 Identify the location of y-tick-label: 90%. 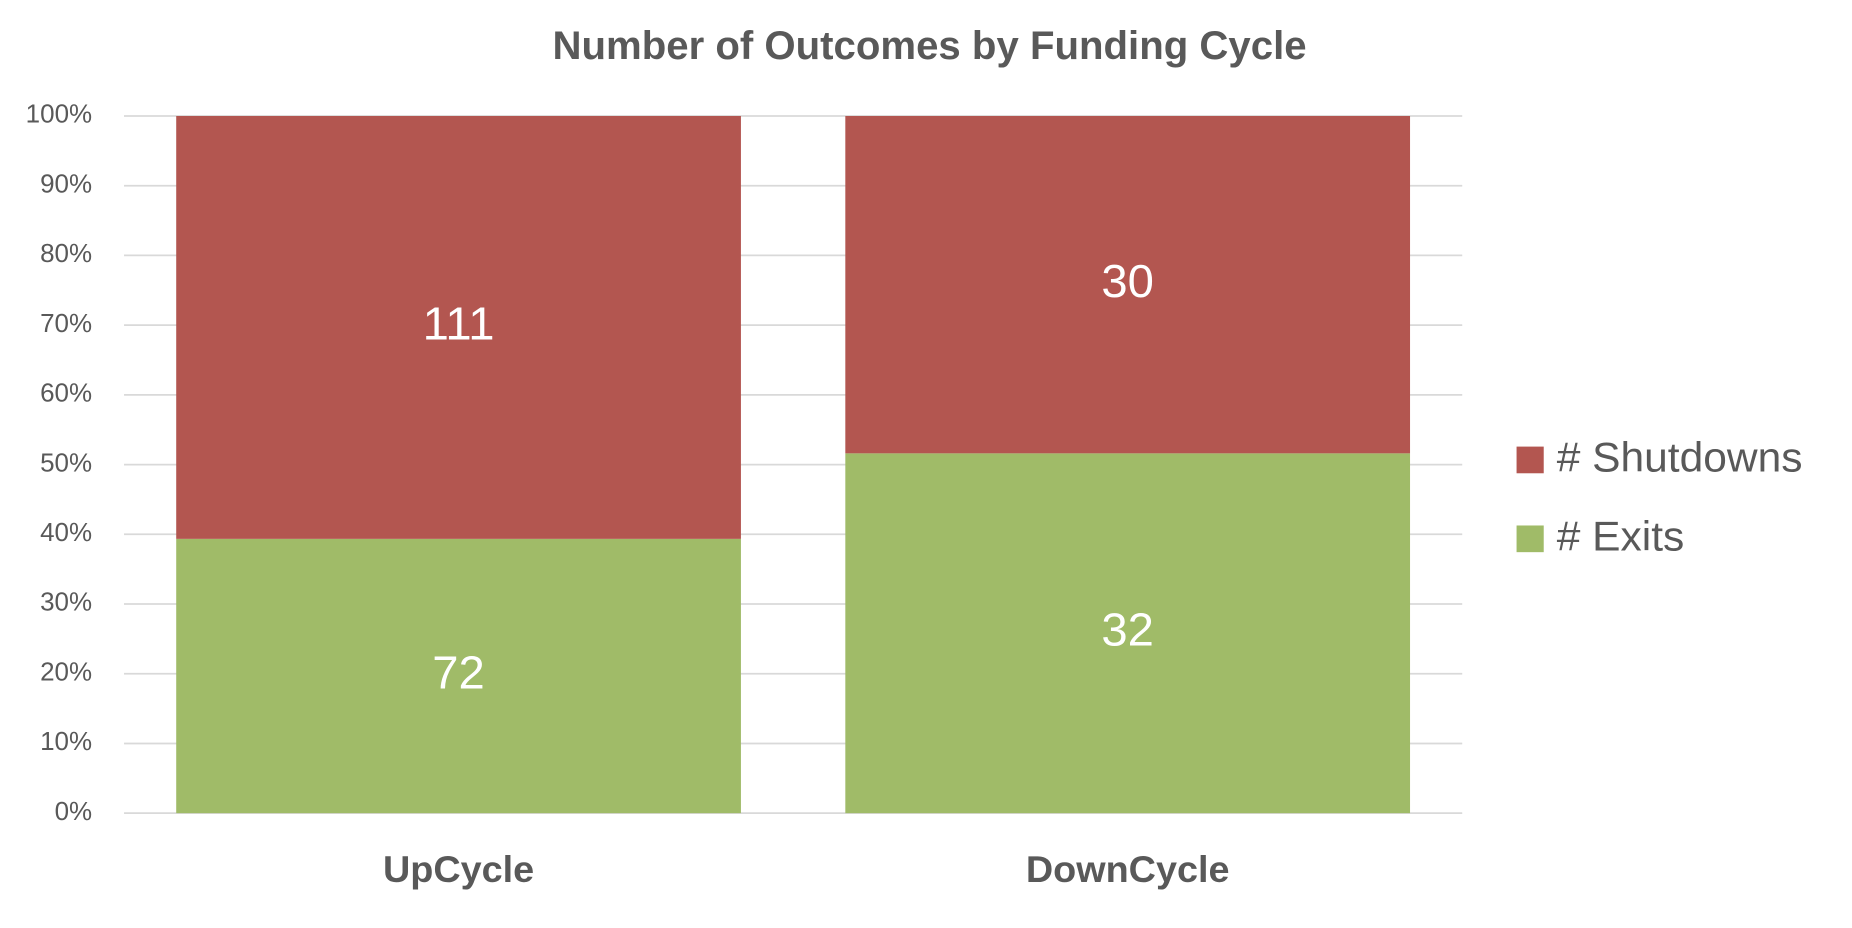
(66, 185).